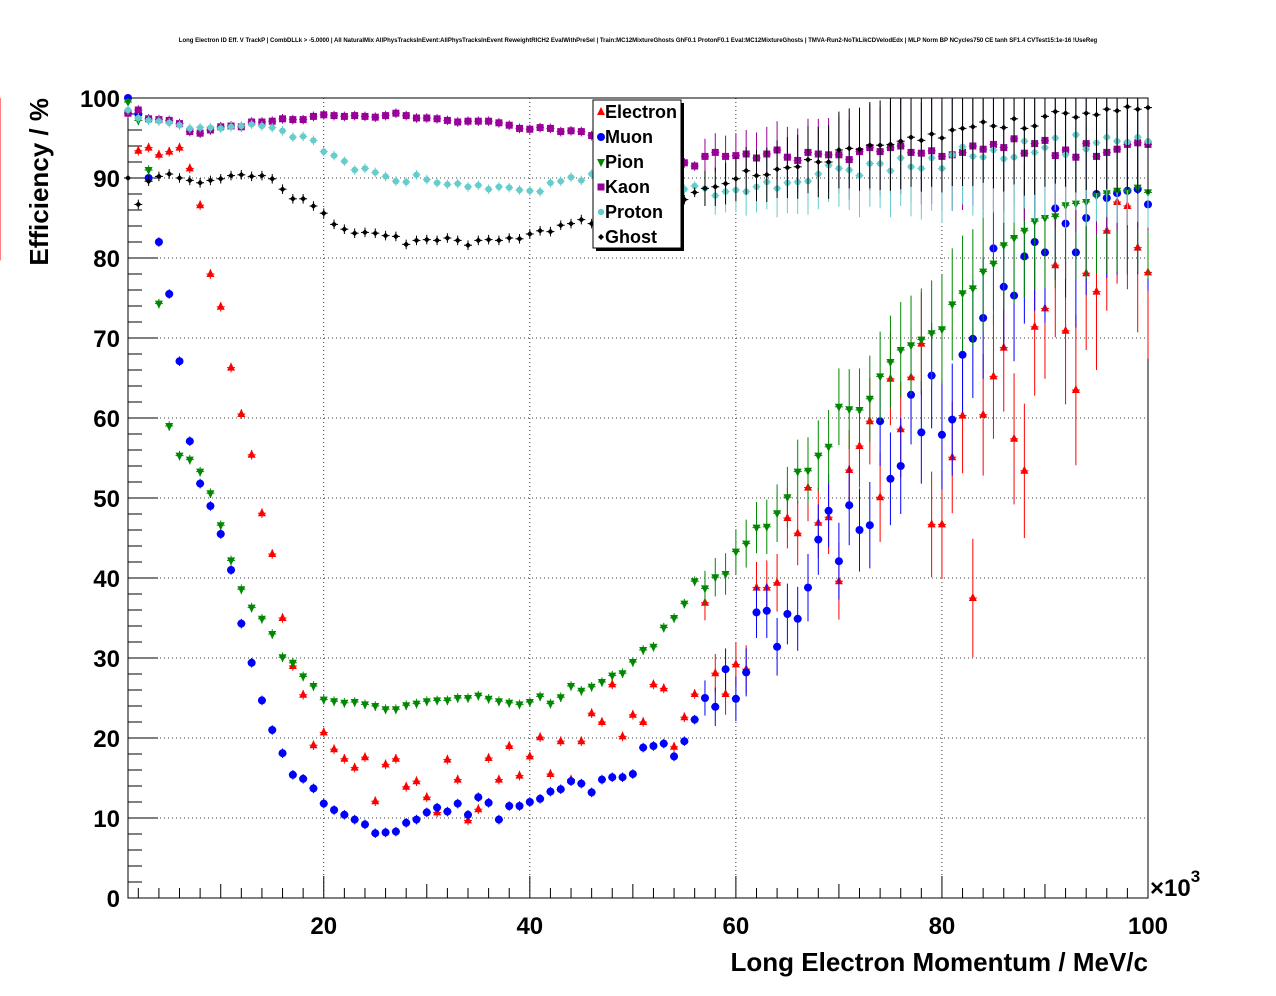 This screenshot has height=996, width=1276. Describe the element at coordinates (106, 819) in the screenshot. I see `y-tick-label: 10` at that location.